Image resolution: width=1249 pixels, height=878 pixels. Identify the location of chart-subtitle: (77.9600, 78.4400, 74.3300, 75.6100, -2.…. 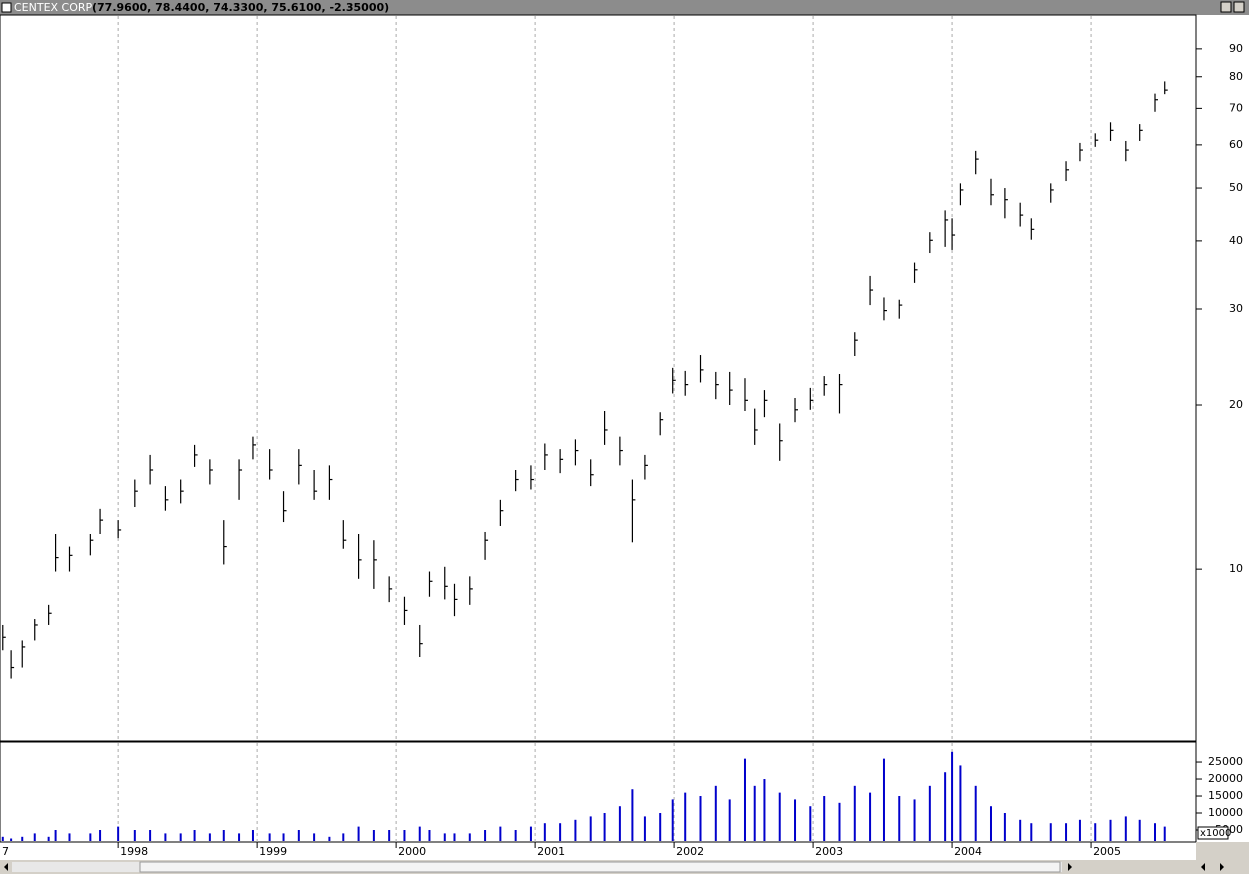
(240, 7).